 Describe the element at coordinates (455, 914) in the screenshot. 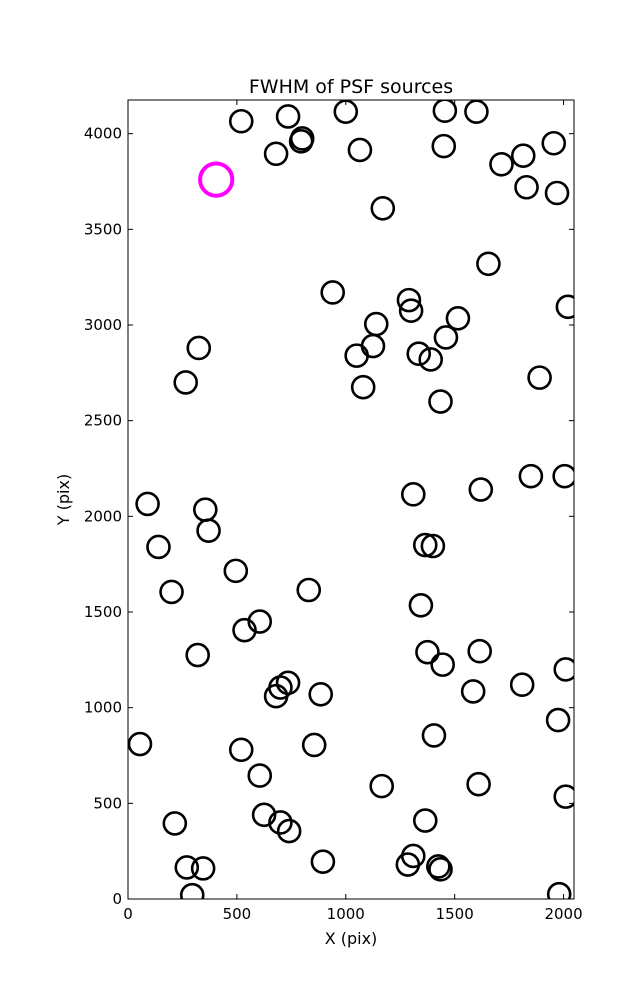

I see `x-tick-label: 1500` at that location.